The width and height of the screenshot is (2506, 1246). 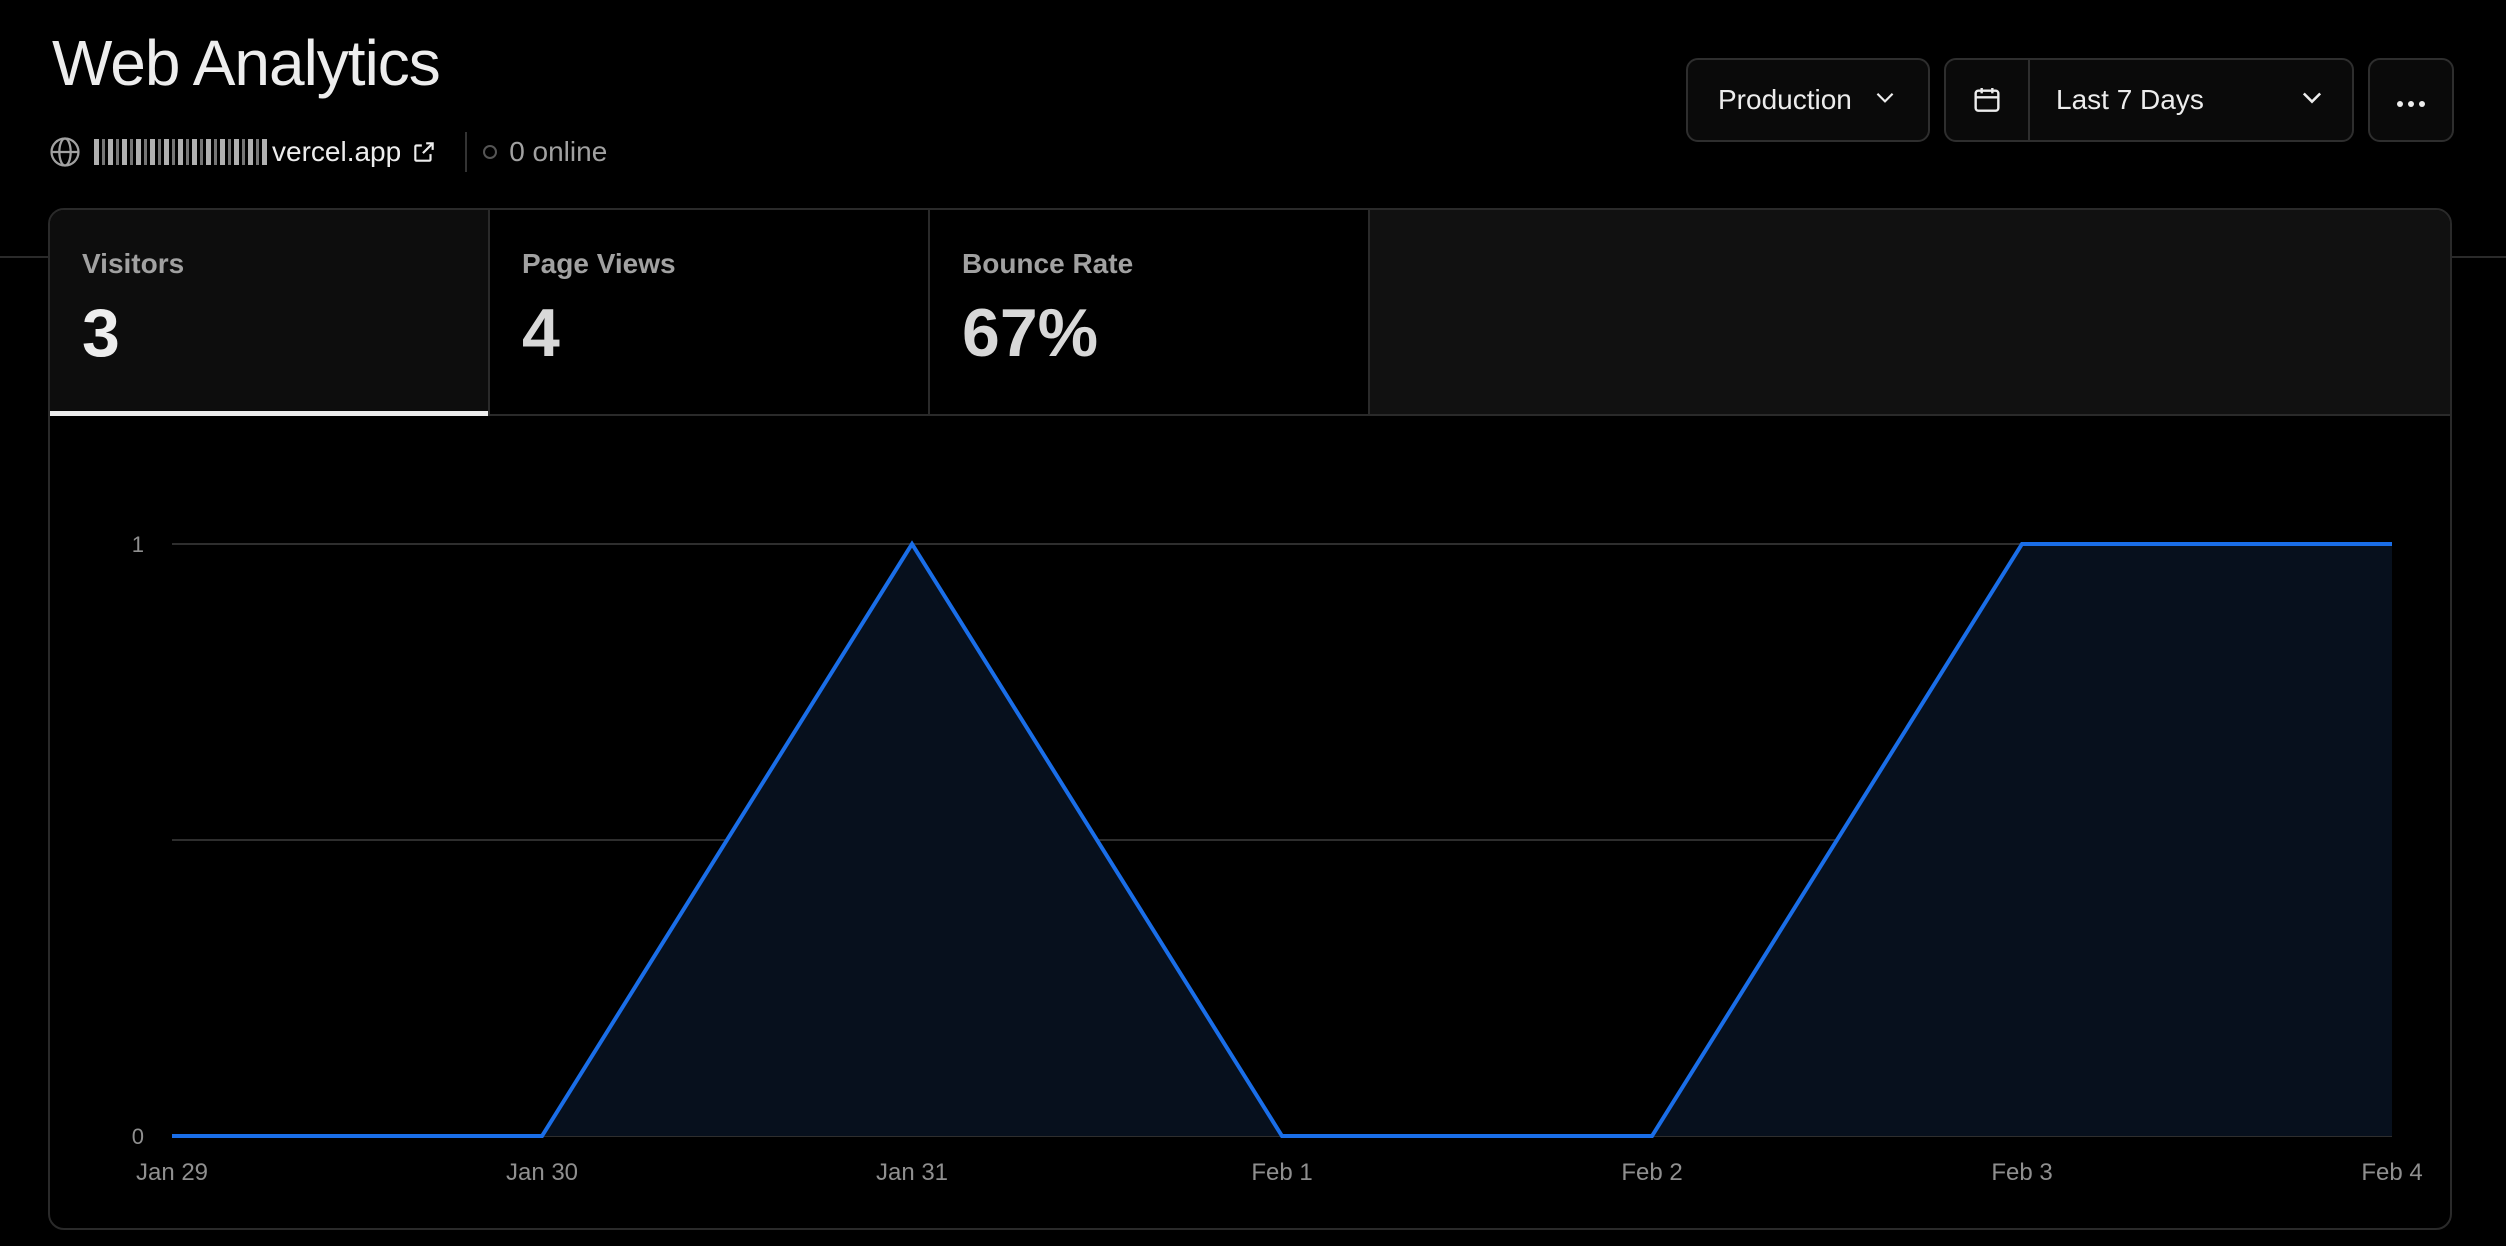 What do you see at coordinates (542, 1172) in the screenshot?
I see `x-tick-label: Jan 30` at bounding box center [542, 1172].